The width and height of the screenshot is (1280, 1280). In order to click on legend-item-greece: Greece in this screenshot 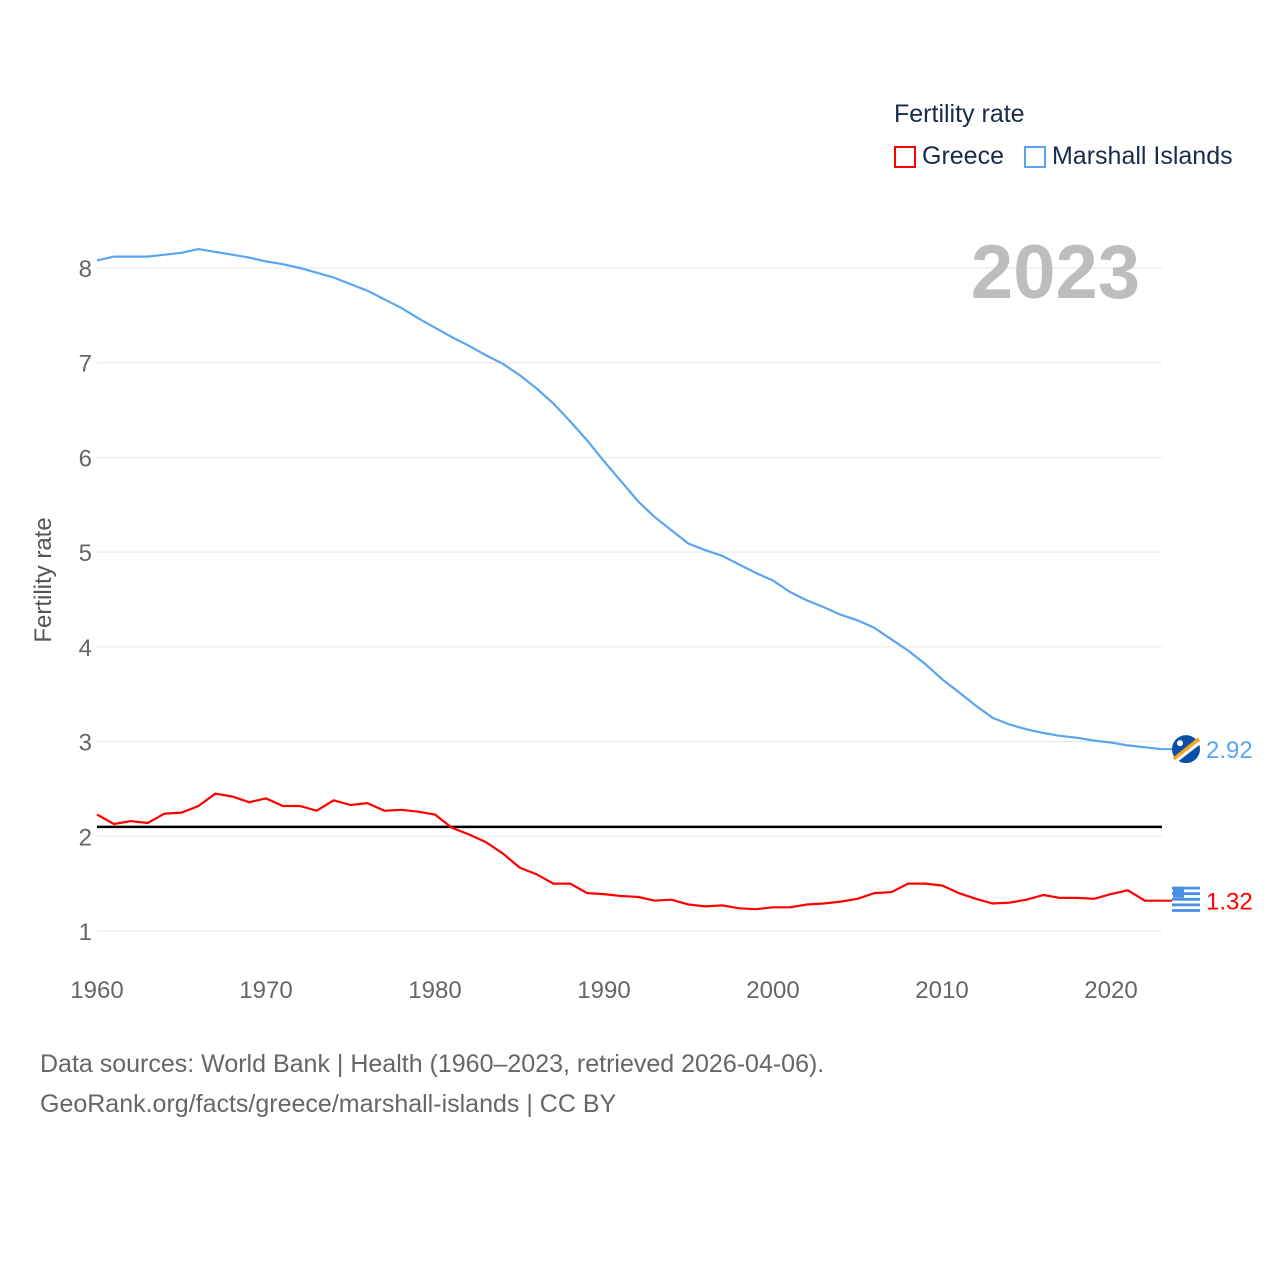, I will do `click(949, 156)`.